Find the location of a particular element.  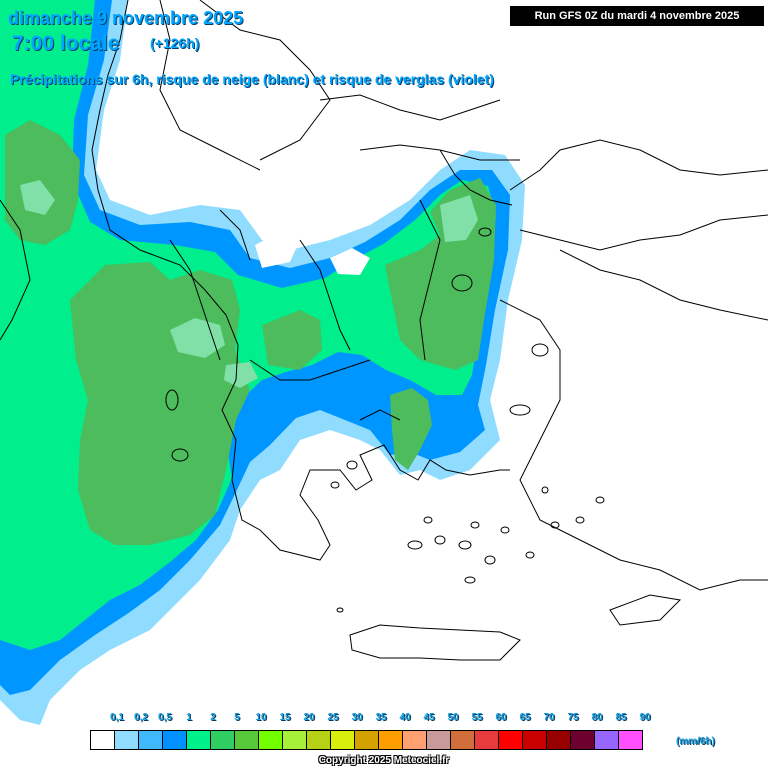

copyright-text: Copyright 2025 Meteociel.fr is located at coordinates (384, 760).